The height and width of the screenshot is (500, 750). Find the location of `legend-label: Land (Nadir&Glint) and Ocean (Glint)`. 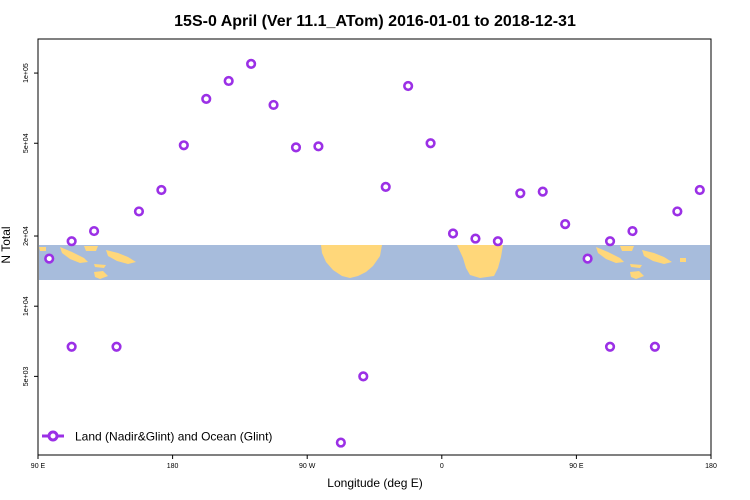

legend-label: Land (Nadir&Glint) and Ocean (Glint) is located at coordinates (173, 437).